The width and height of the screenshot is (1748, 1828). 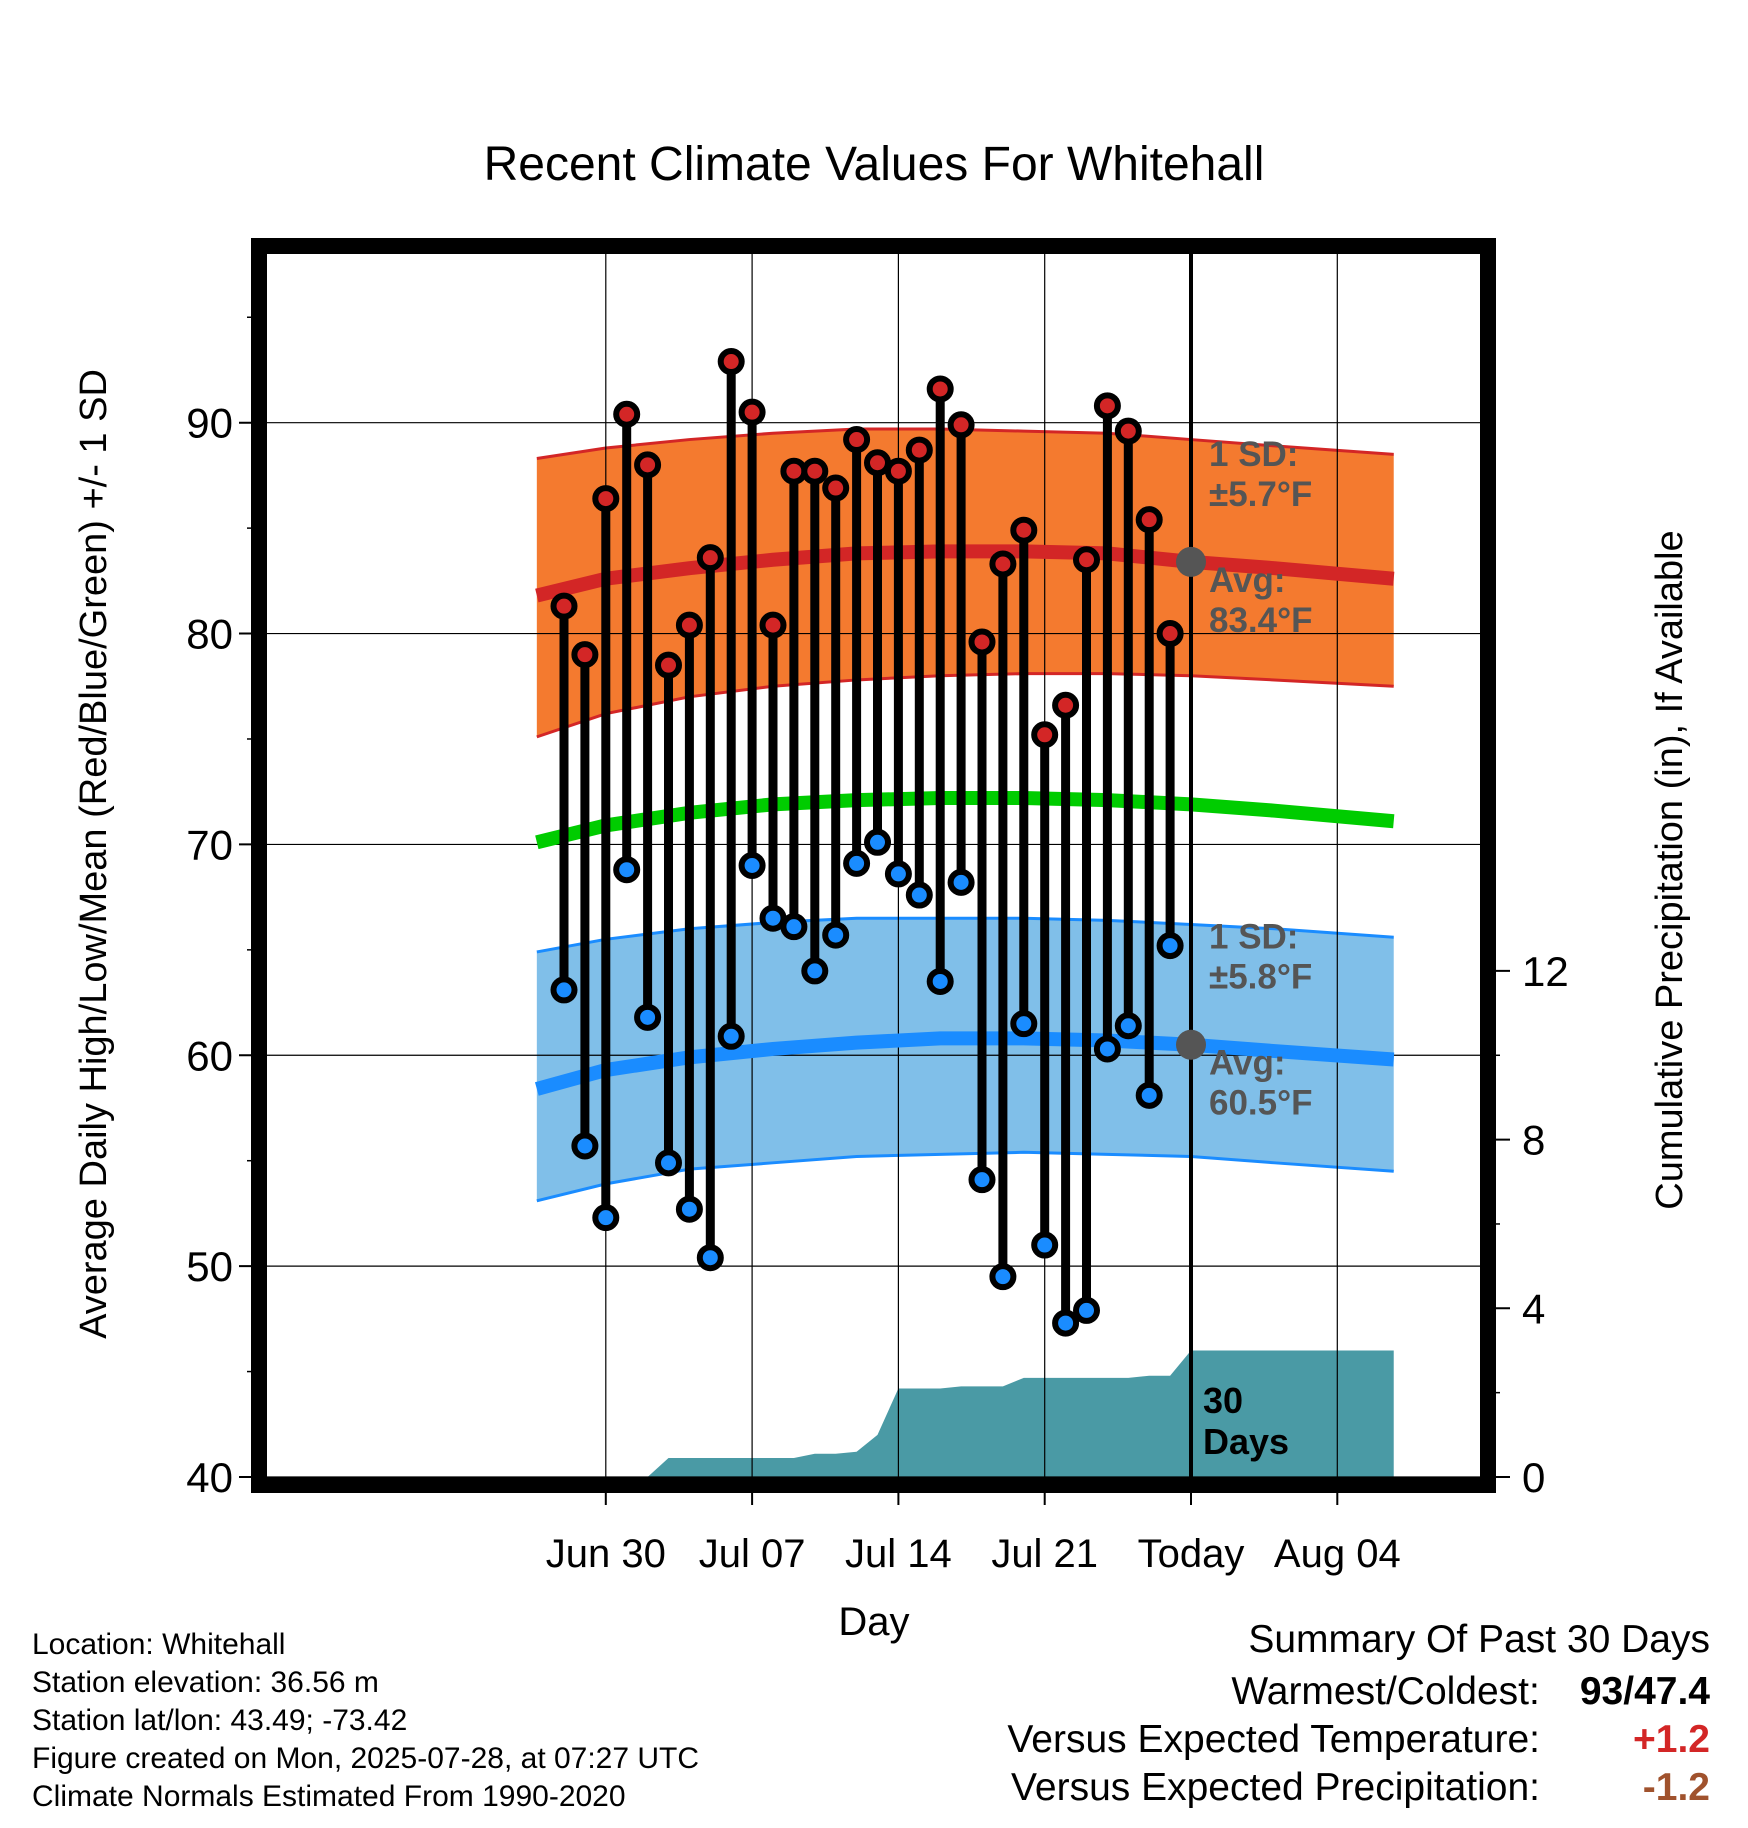 I want to click on y-tick-label: 60, so click(x=209, y=1055).